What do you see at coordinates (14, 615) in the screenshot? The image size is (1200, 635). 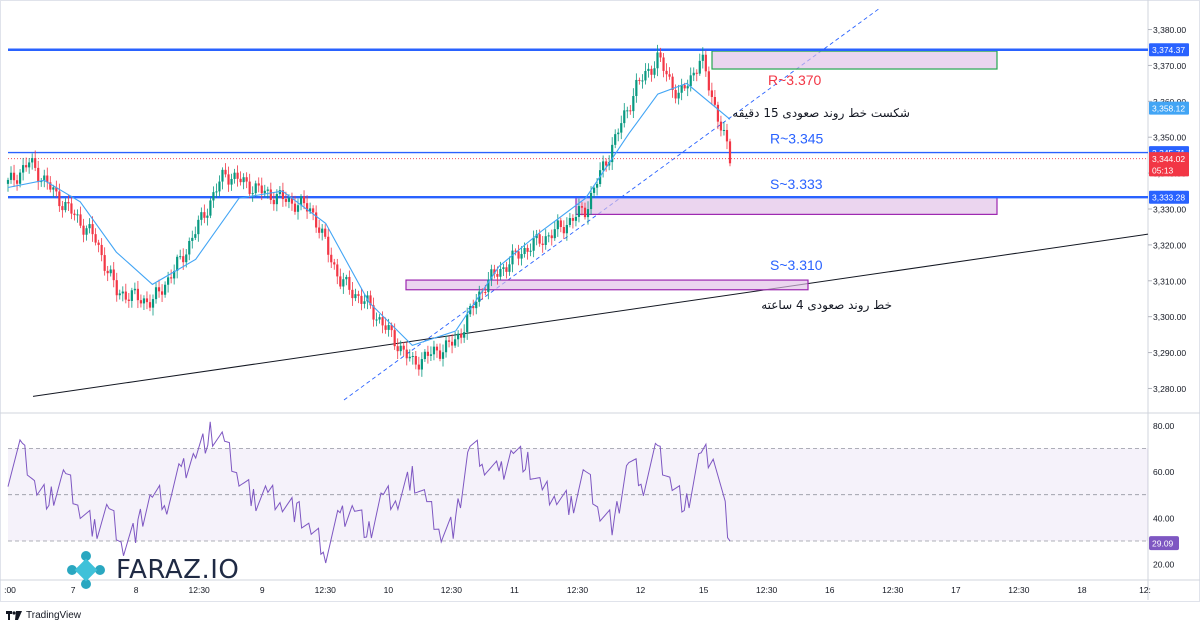 I see `tradingview-logo-icon` at bounding box center [14, 615].